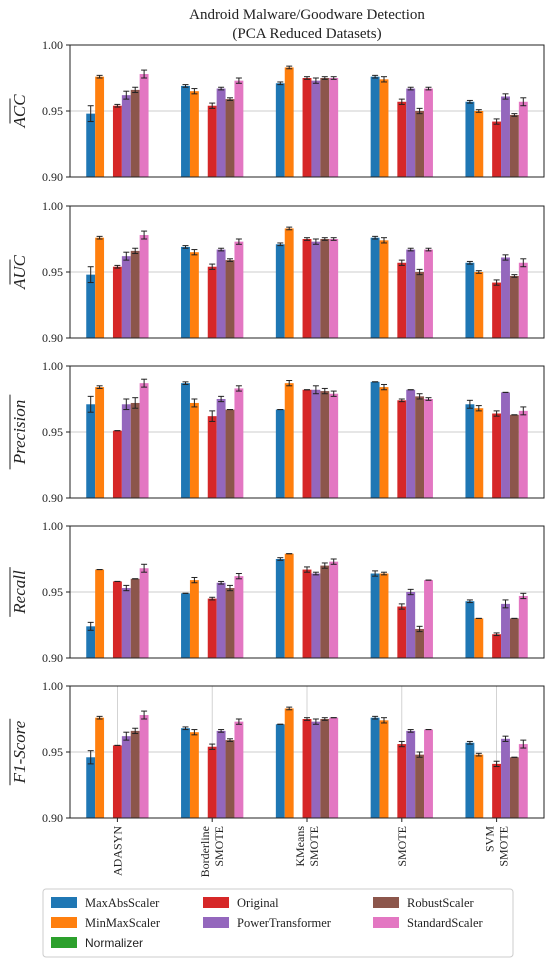 The height and width of the screenshot is (966, 550). What do you see at coordinates (117, 851) in the screenshot?
I see `x-tick-label: ADASYN` at bounding box center [117, 851].